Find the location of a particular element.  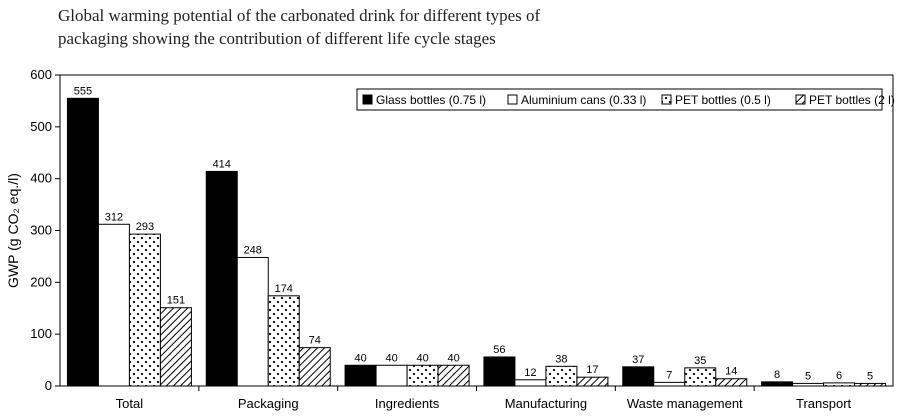

legend-box is located at coordinates (619, 99).